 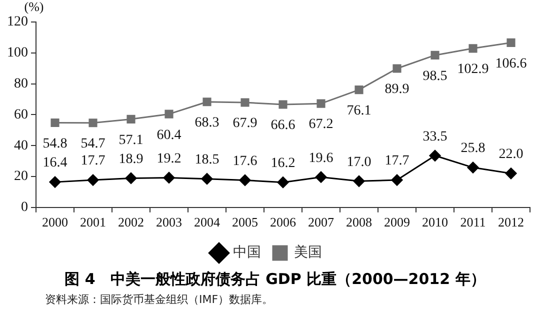 I want to click on data-label: 67.2, so click(x=321, y=124).